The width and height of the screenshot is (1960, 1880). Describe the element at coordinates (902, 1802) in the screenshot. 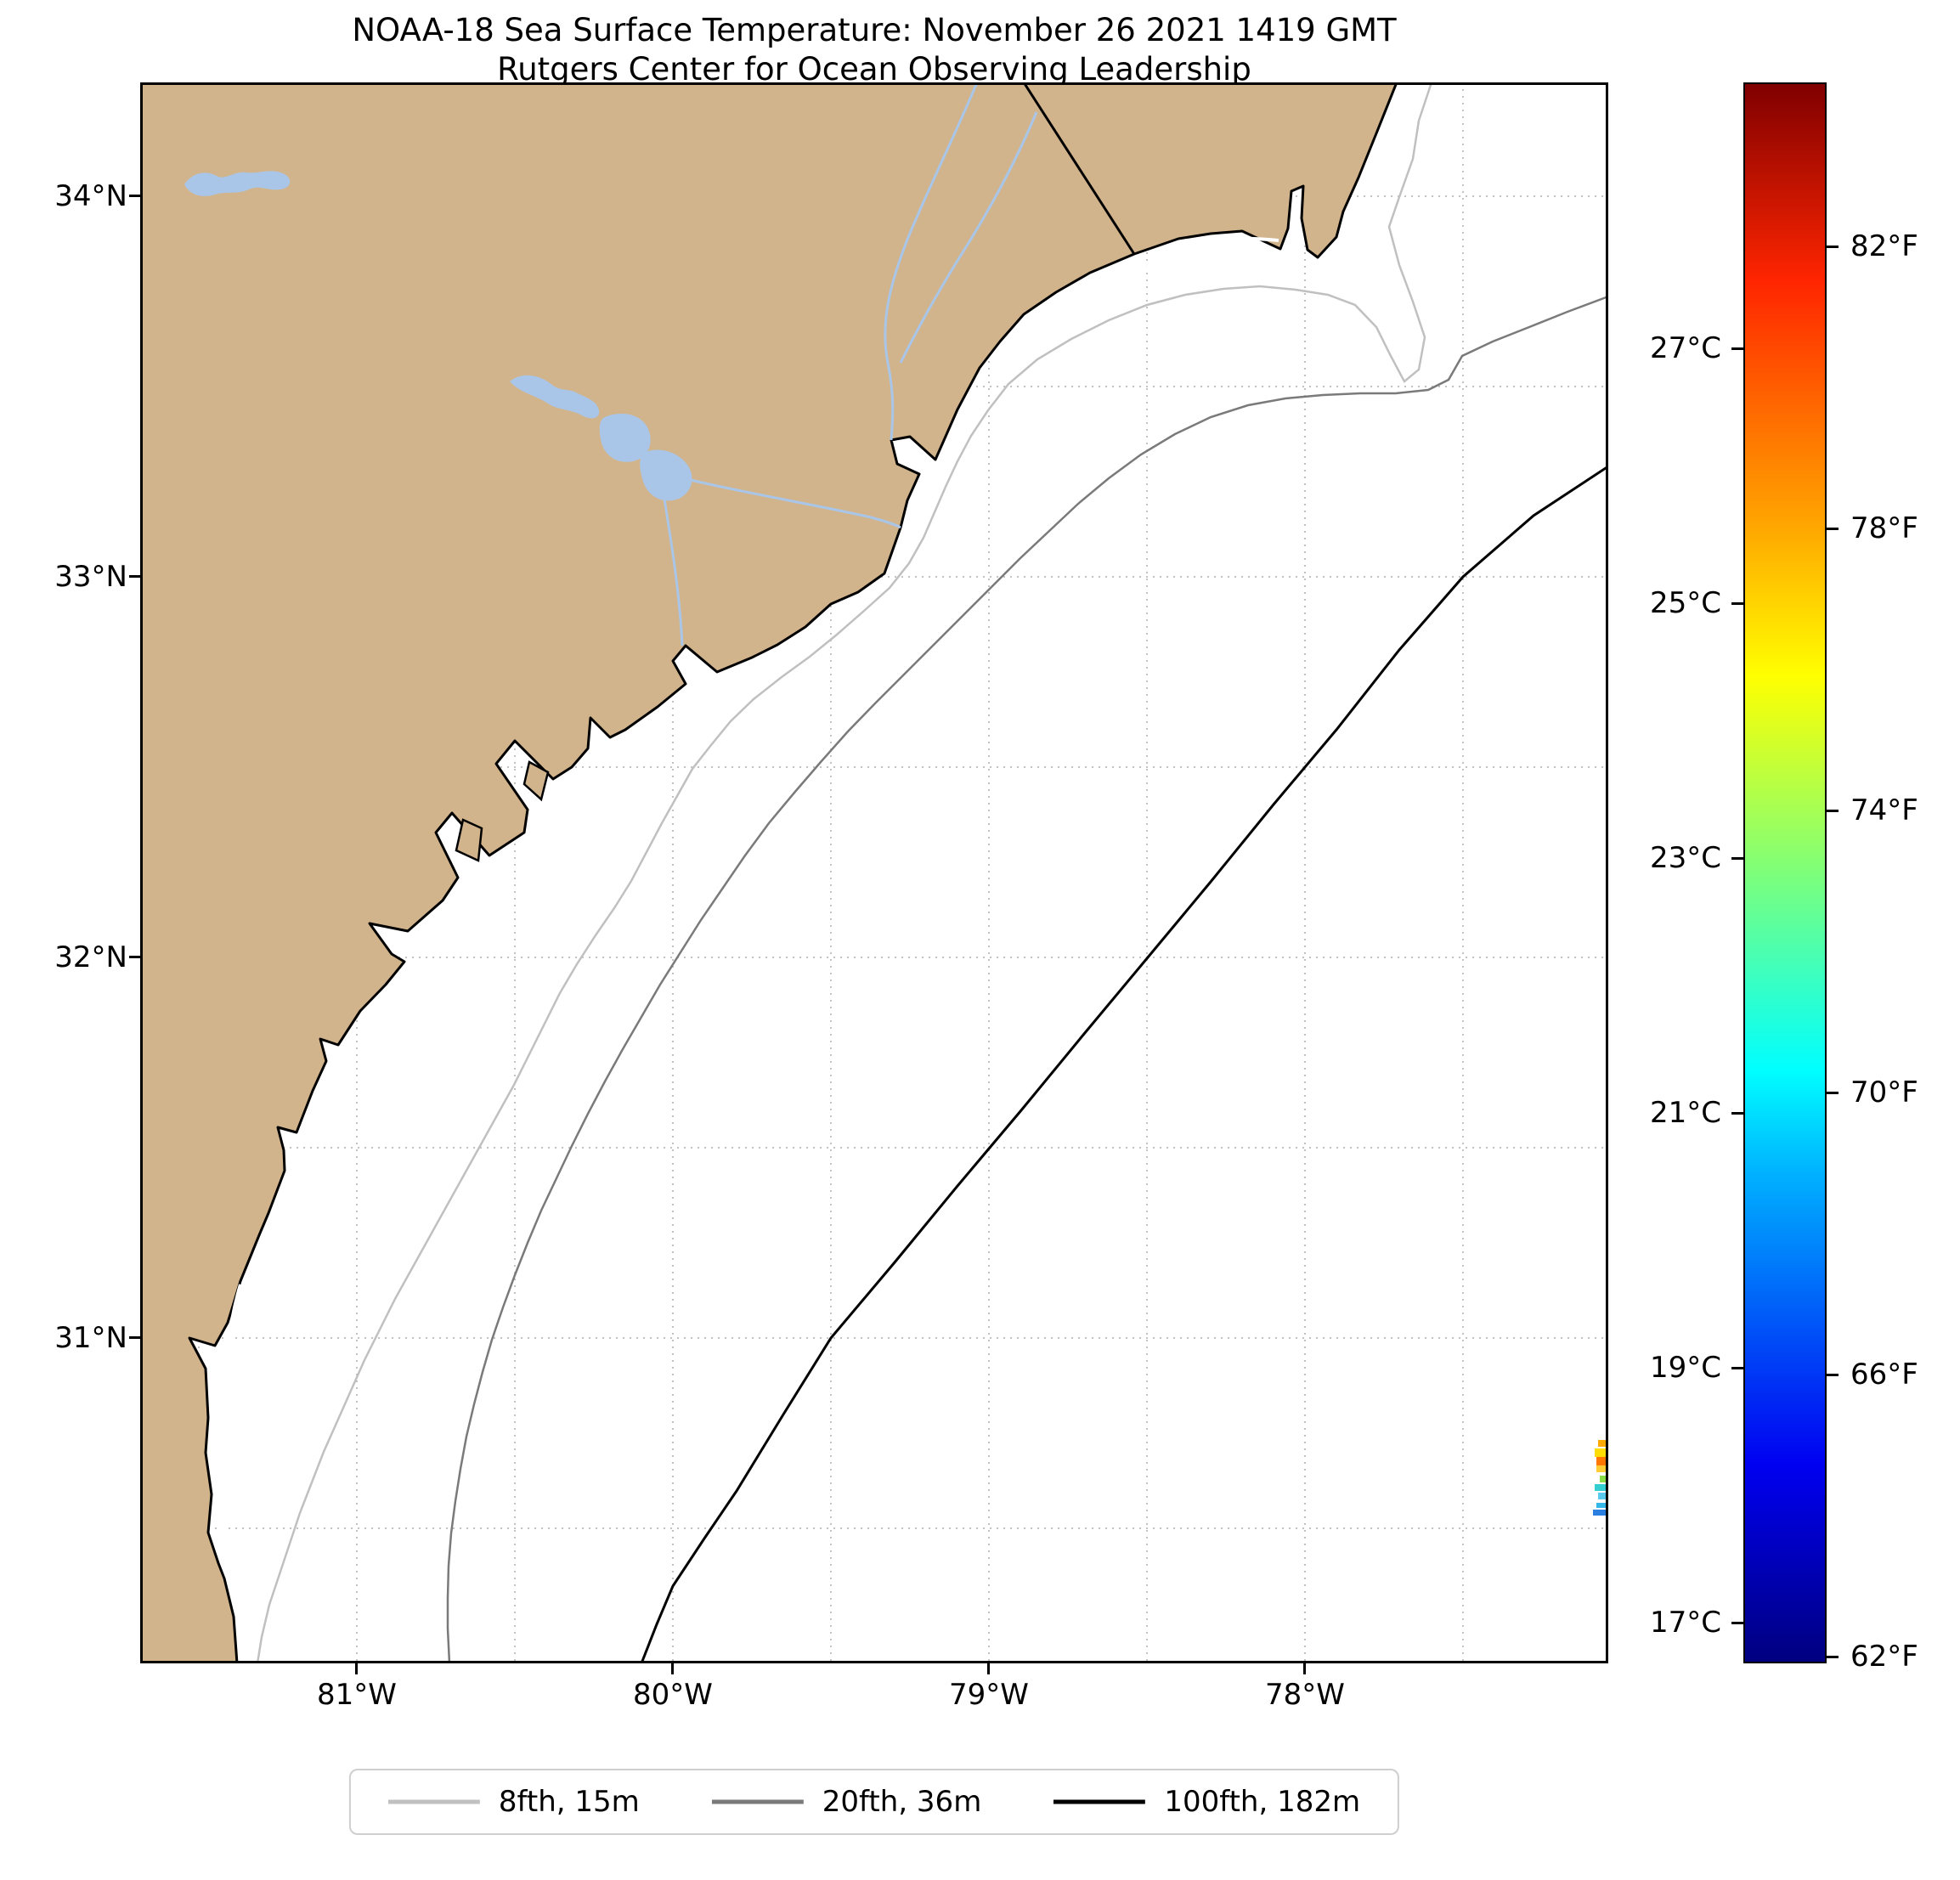

I see `legend-label: 20fth, 36m` at that location.